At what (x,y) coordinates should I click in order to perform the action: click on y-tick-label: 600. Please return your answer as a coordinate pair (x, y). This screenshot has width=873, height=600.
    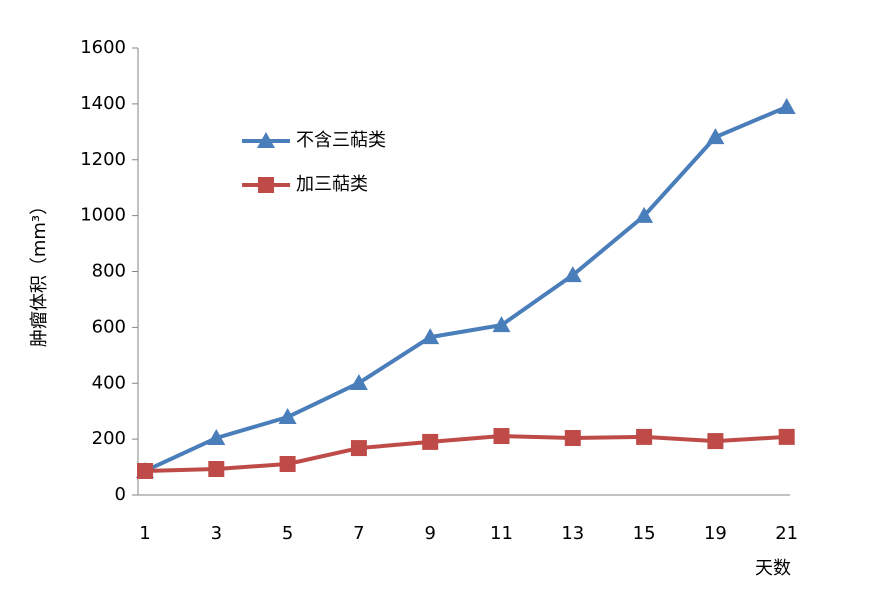
    Looking at the image, I should click on (109, 326).